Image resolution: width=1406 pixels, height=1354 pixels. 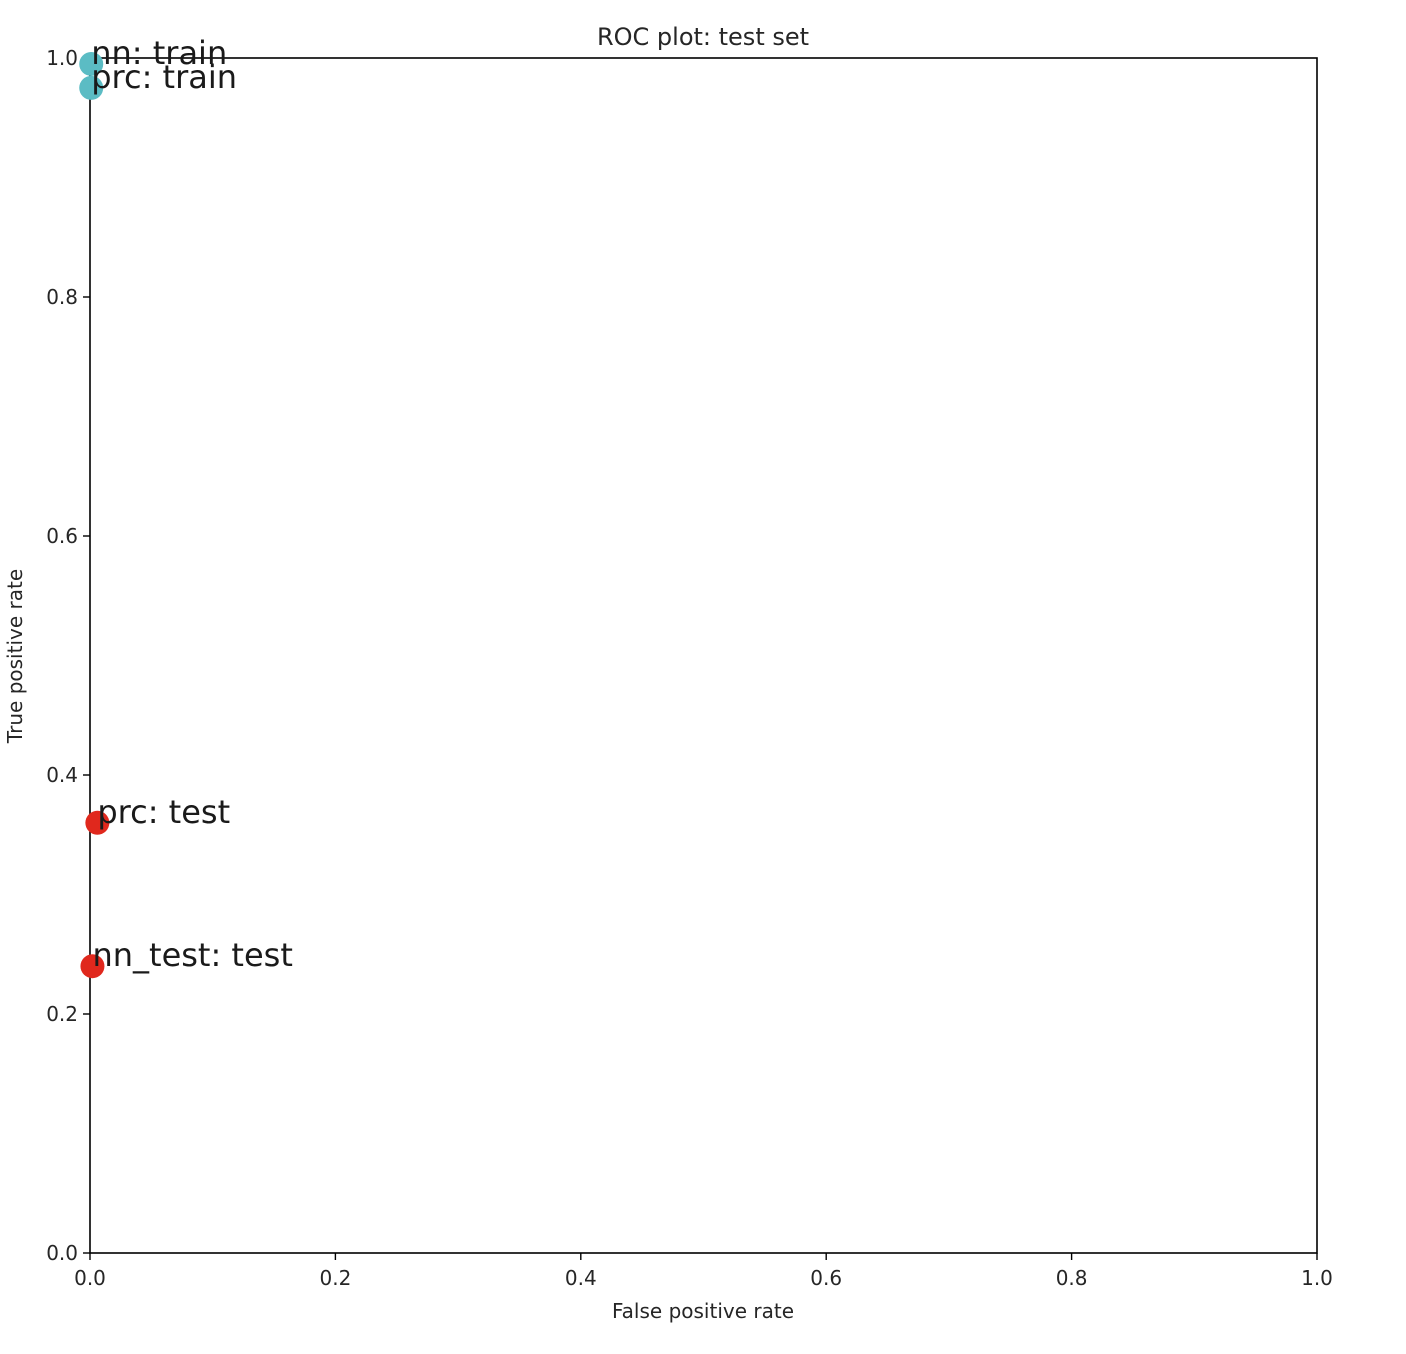 What do you see at coordinates (90, 1278) in the screenshot?
I see `x-tick-label: 0.0` at bounding box center [90, 1278].